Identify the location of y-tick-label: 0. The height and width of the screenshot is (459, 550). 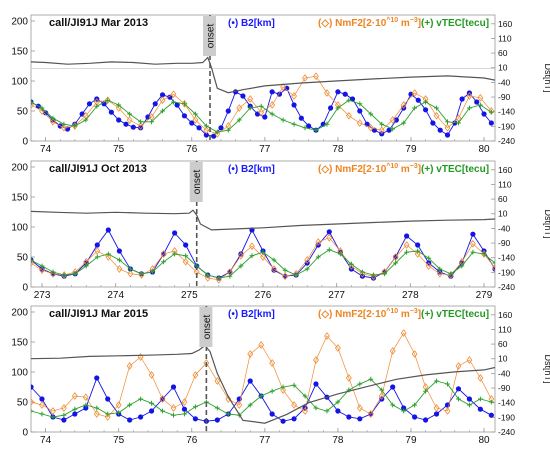
(25, 142).